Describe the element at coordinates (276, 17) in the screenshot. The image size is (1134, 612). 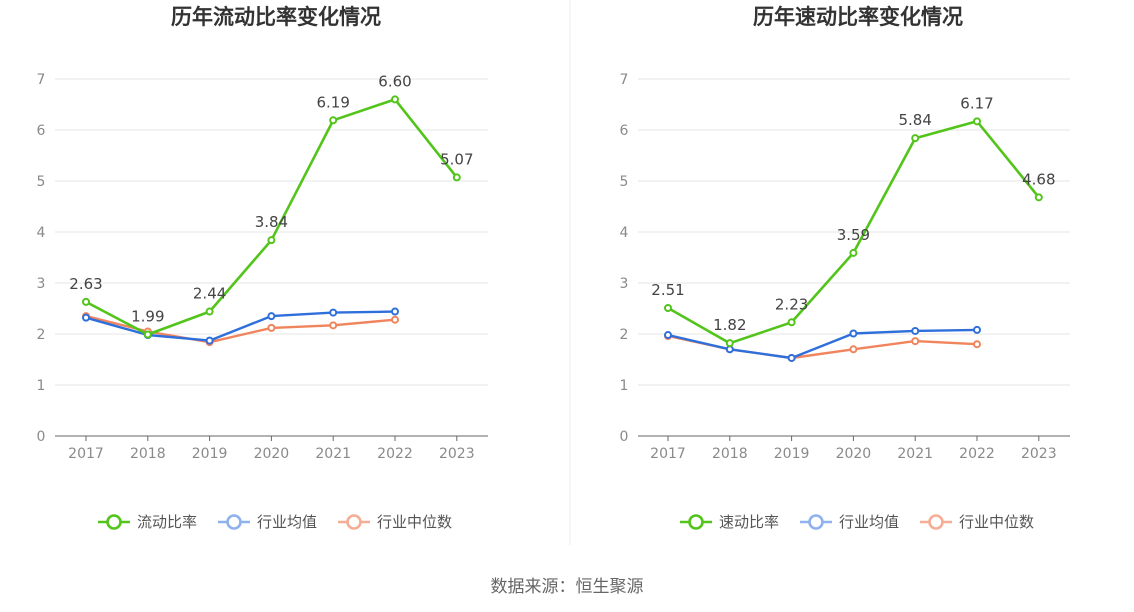
I see `chart-title: 历年流动比率变化情况` at that location.